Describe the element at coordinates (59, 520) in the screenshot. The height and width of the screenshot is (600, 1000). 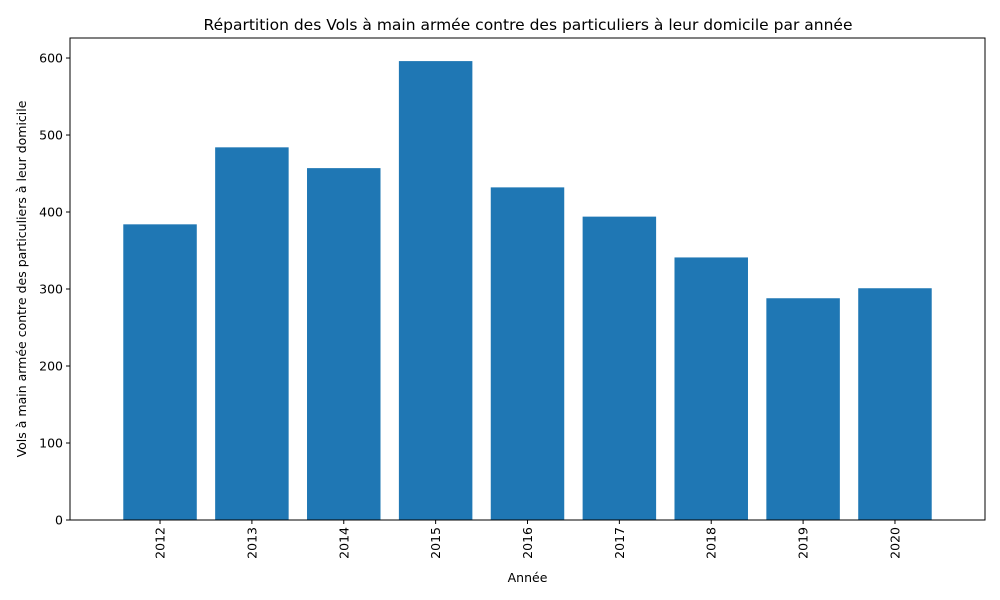
I see `y-tick-label: 0` at that location.